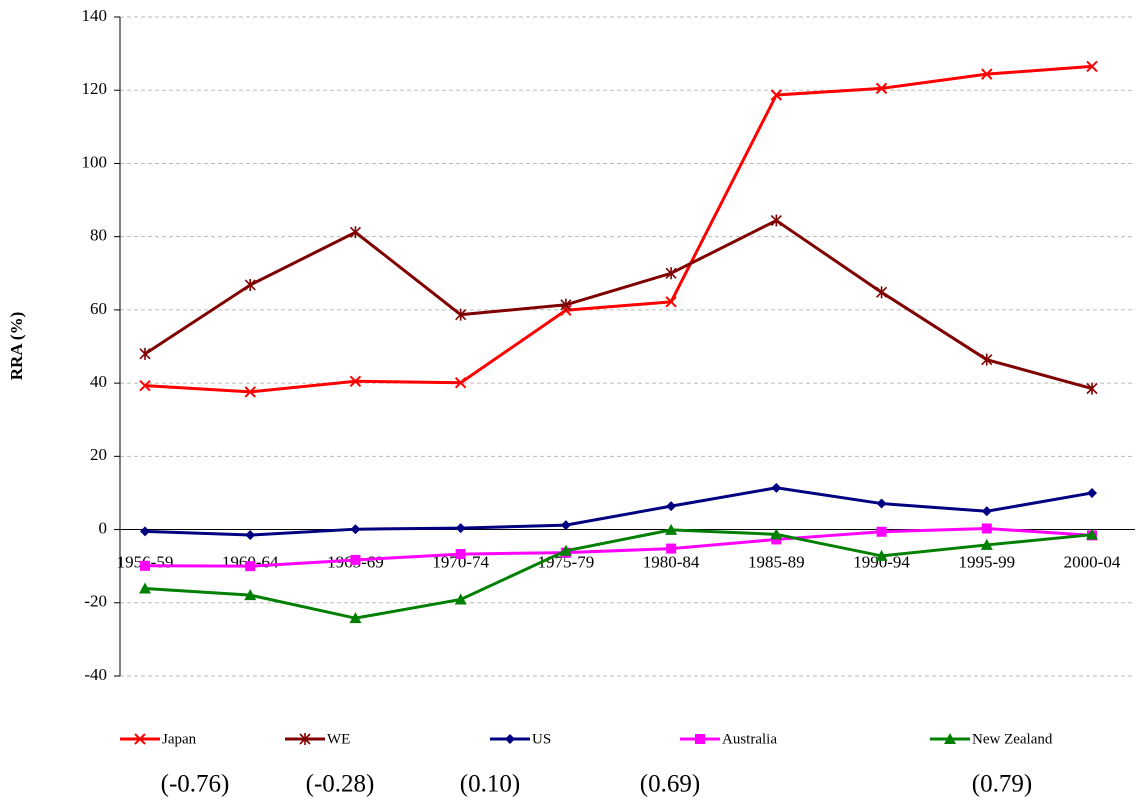 The height and width of the screenshot is (808, 1138). What do you see at coordinates (340, 784) in the screenshot?
I see `annotation: (-0.28)` at bounding box center [340, 784].